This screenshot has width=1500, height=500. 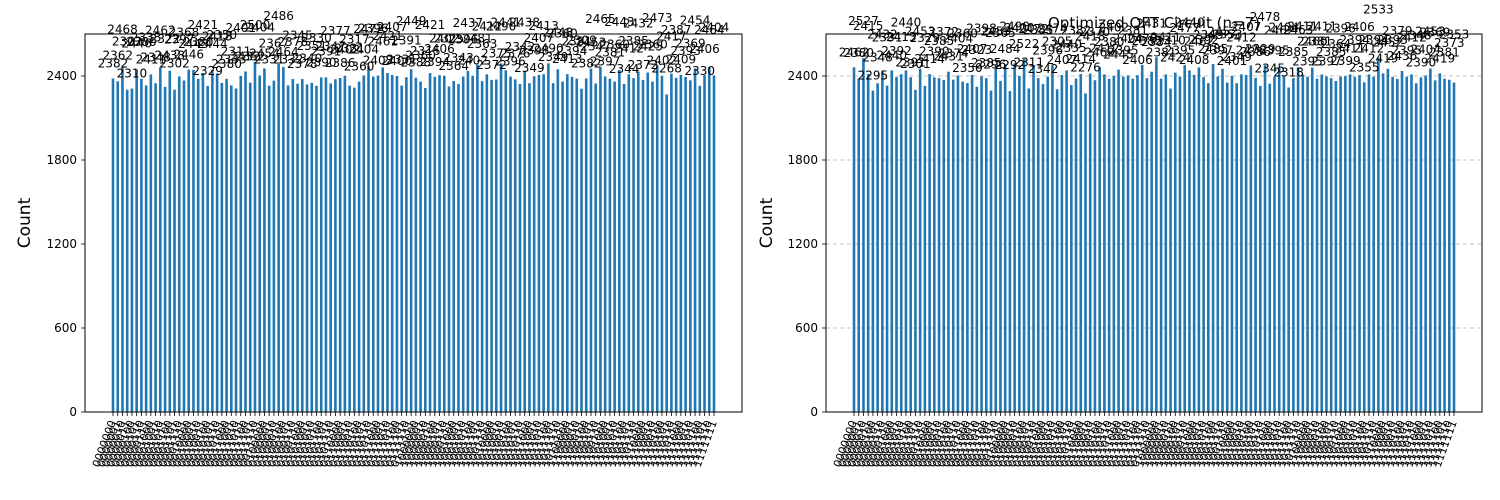 What do you see at coordinates (977, 50) in the screenshot?
I see `bar-value-label: 2323` at bounding box center [977, 50].